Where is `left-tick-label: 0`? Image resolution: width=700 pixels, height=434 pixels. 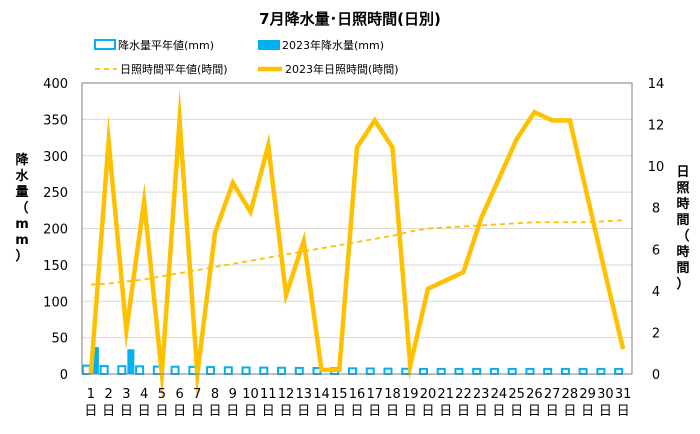 left-tick-label: 0 is located at coordinates (64, 375).